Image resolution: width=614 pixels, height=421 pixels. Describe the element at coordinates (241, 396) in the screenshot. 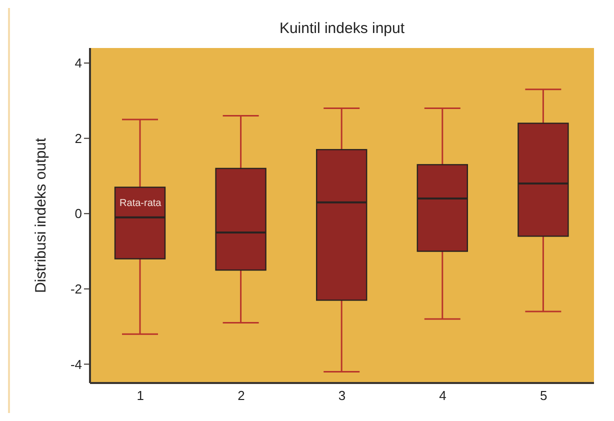

I see `x-tick-label: 2` at that location.